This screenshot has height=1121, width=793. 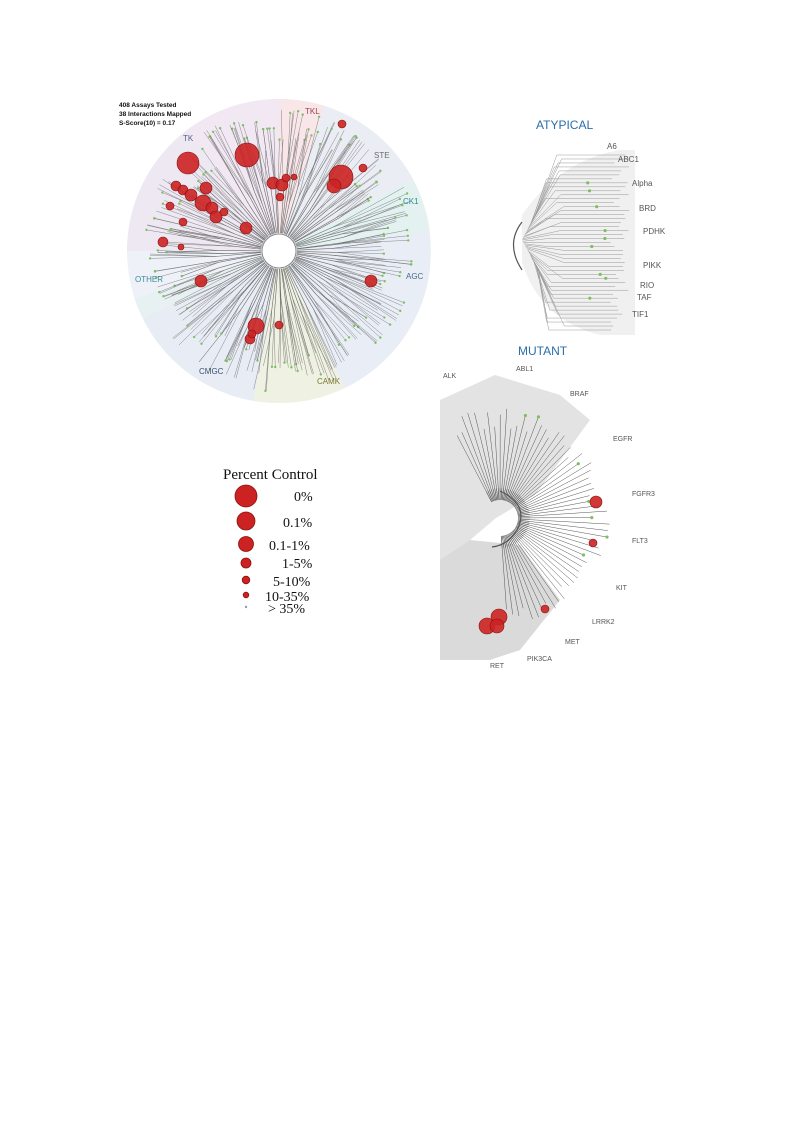 I want to click on atypical-family-tif1: TIF1, so click(x=640, y=314).